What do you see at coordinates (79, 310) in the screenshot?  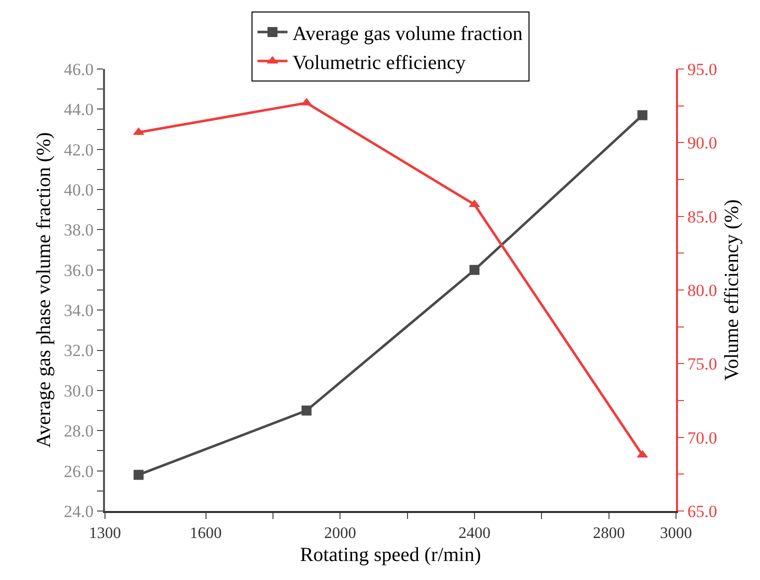 I see `y-tick-label: 34.0` at bounding box center [79, 310].